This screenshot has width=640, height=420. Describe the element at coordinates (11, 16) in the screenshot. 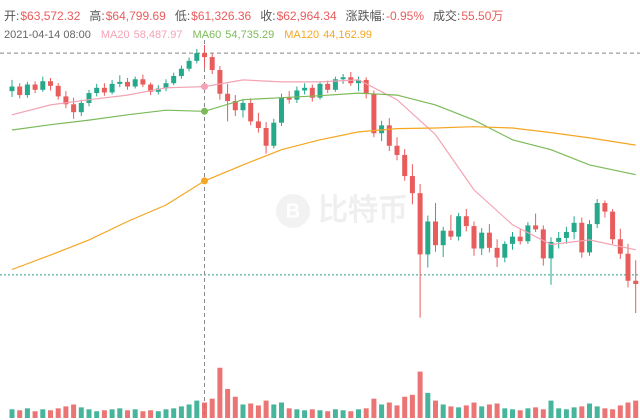

I see `header-label: 开:` at that location.